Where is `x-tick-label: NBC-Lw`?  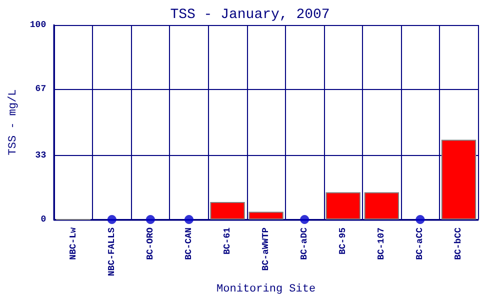
x-tick-label: NBC-Lw is located at coordinates (73, 243).